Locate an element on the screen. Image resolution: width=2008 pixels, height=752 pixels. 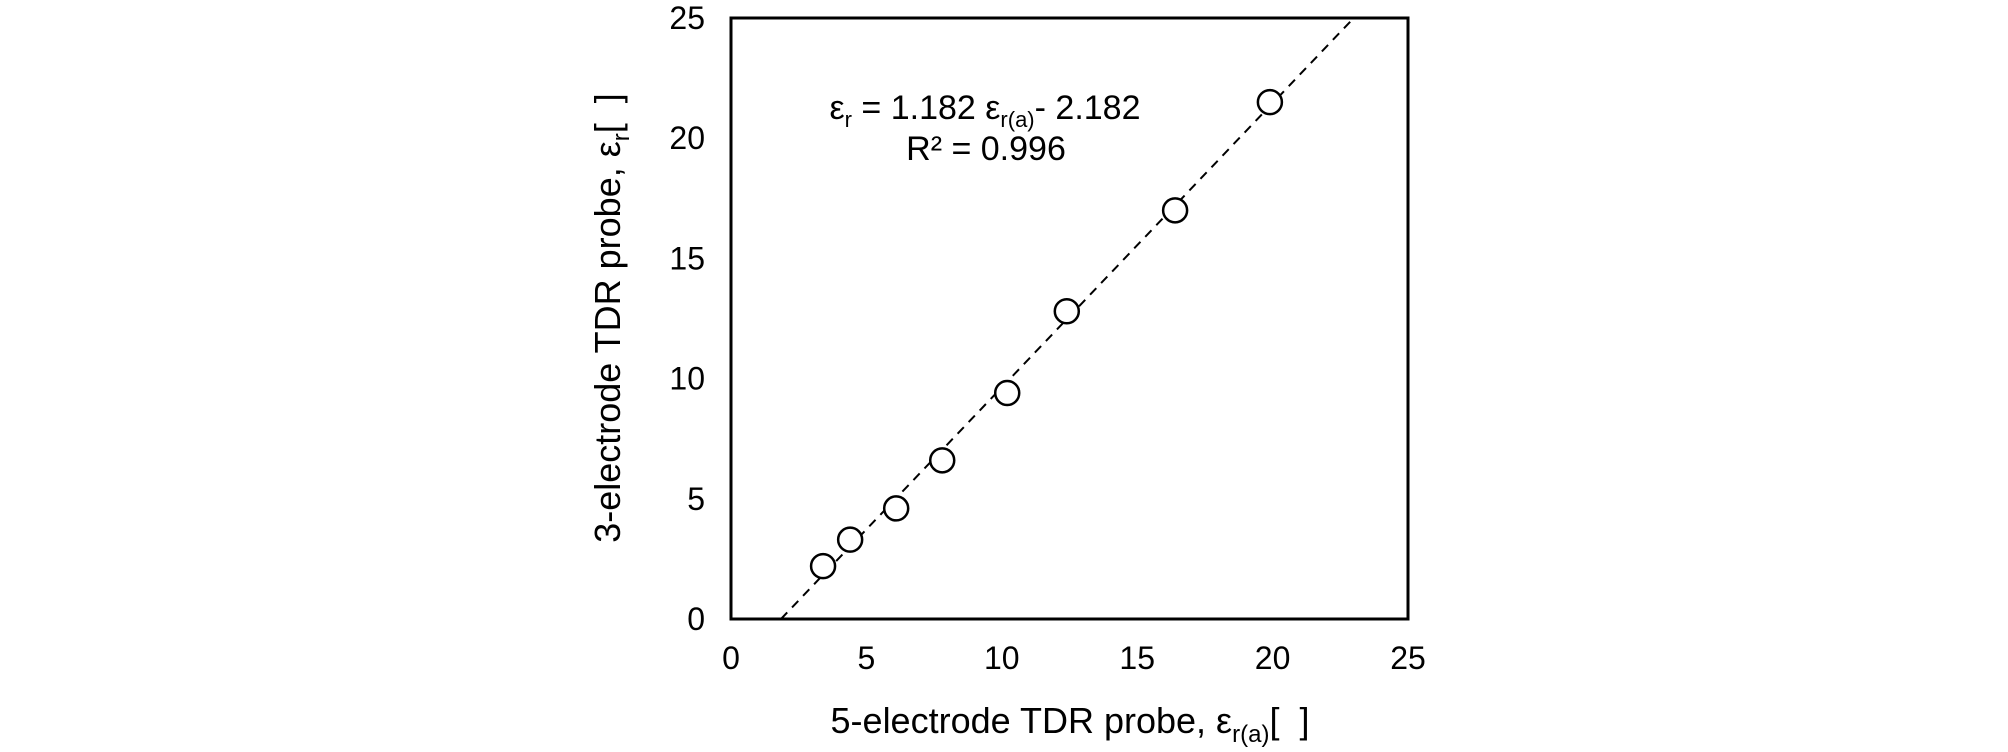
y-tick-label: 5 is located at coordinates (696, 499).